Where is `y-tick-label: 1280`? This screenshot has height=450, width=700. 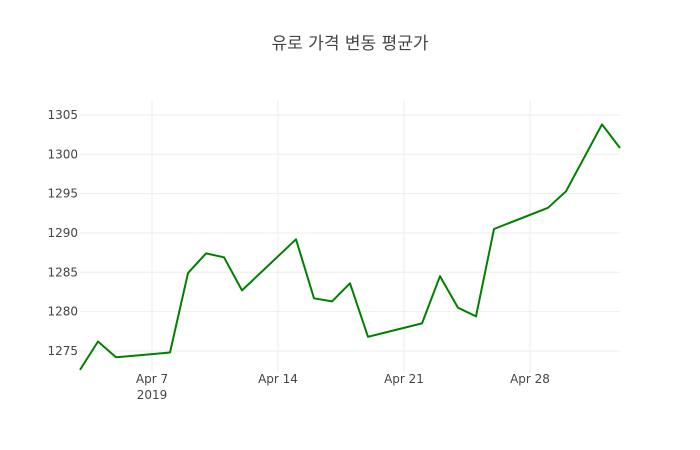
y-tick-label: 1280 is located at coordinates (62, 312).